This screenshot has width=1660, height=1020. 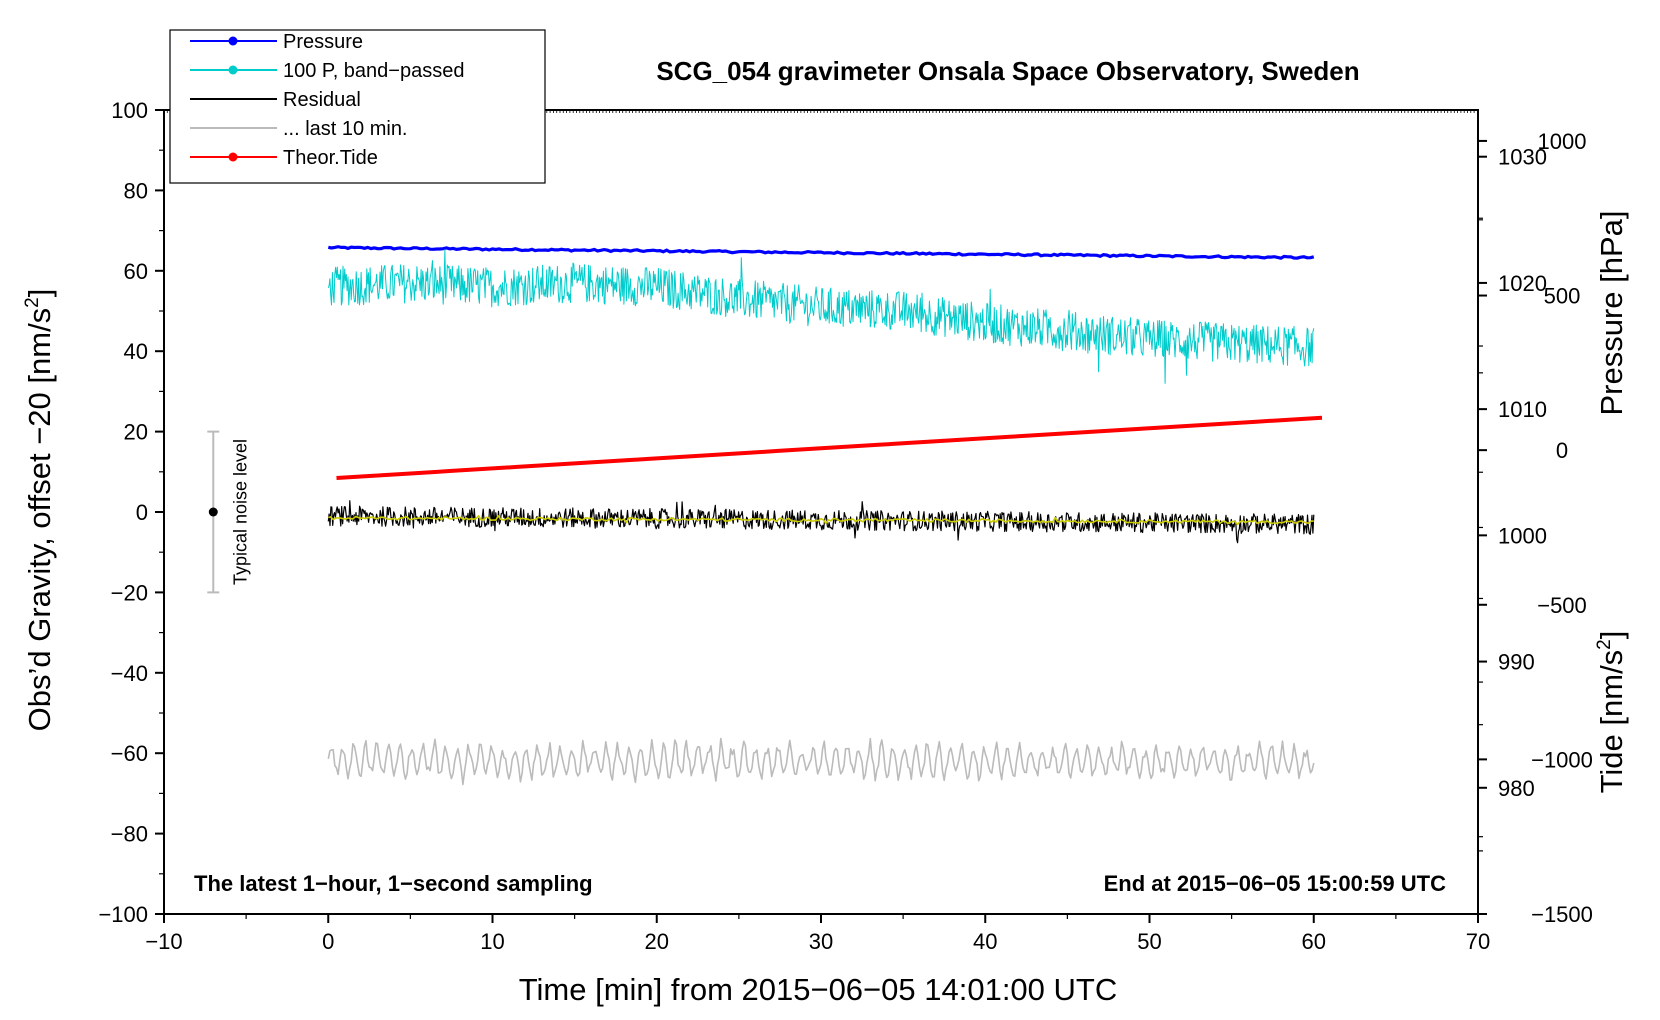 I want to click on tide-tick-label: −1000, so click(x=1562, y=759).